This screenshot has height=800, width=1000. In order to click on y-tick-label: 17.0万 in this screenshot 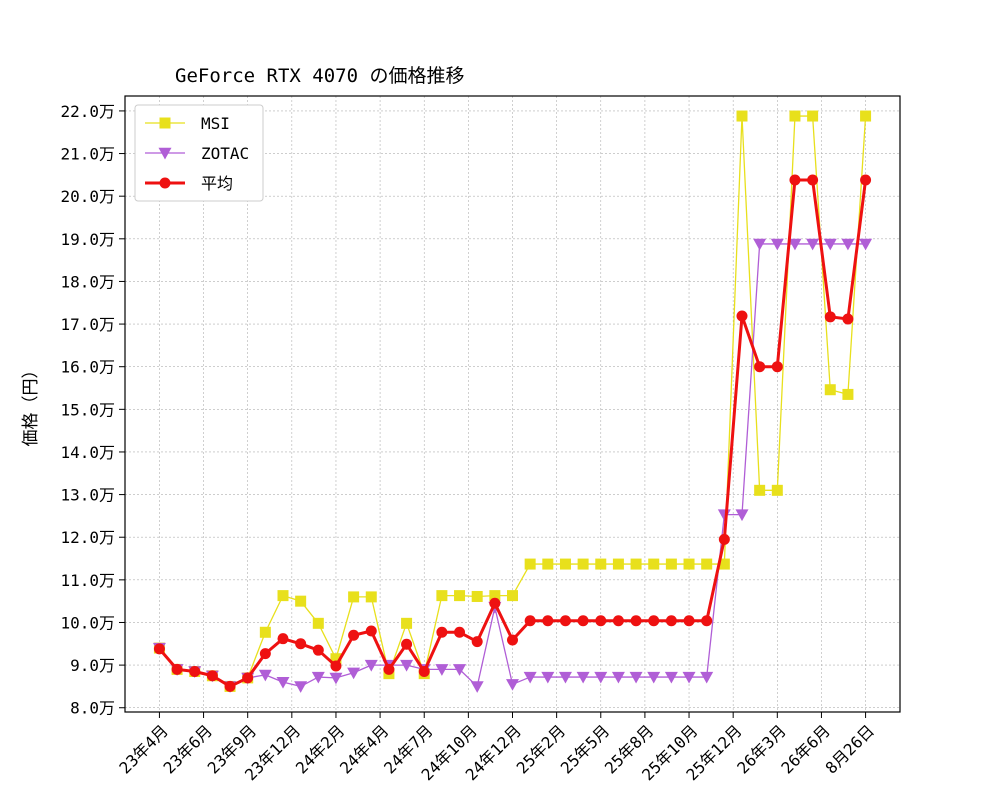, I will do `click(87, 324)`.